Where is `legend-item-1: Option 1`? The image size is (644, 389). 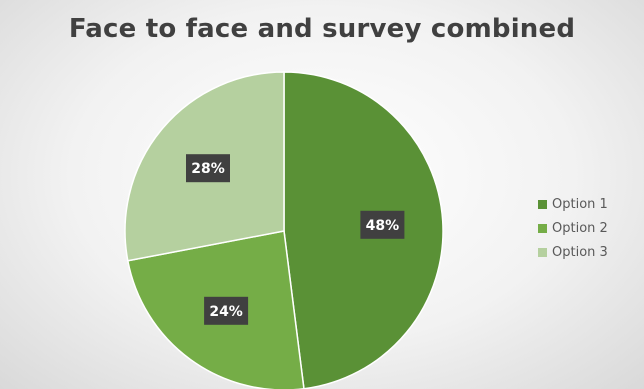
legend-item-1: Option 1 is located at coordinates (573, 204).